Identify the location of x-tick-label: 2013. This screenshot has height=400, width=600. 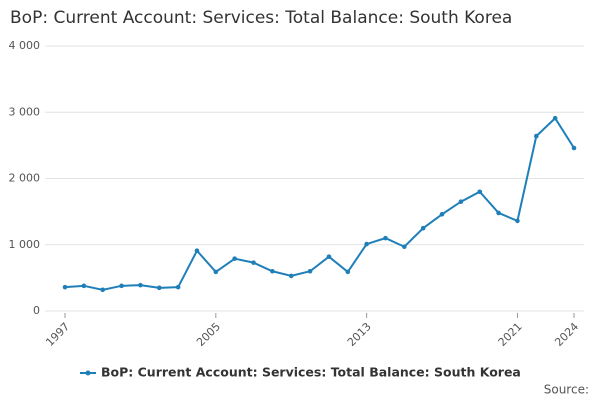
(359, 334).